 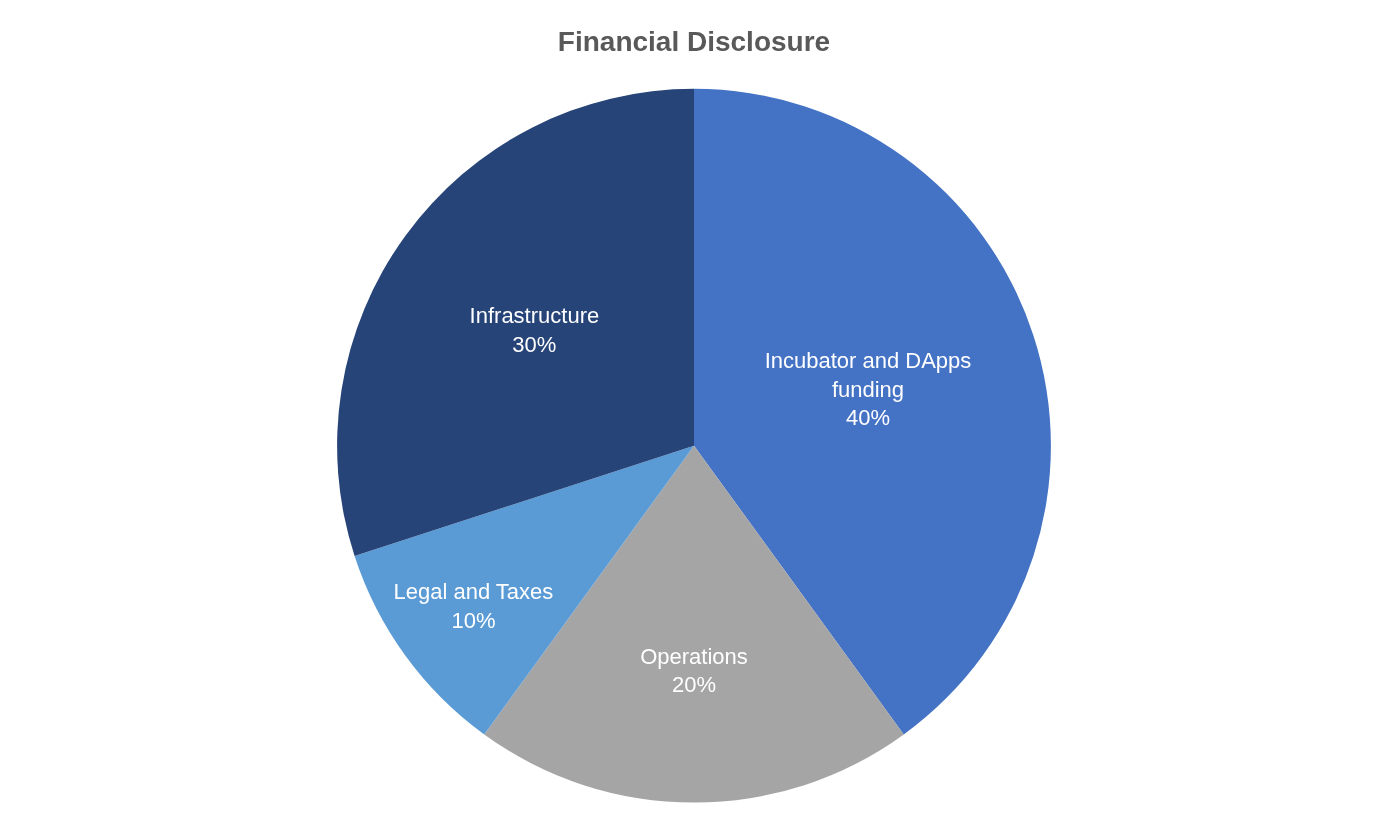 I want to click on data-label: 40%, so click(x=867, y=418).